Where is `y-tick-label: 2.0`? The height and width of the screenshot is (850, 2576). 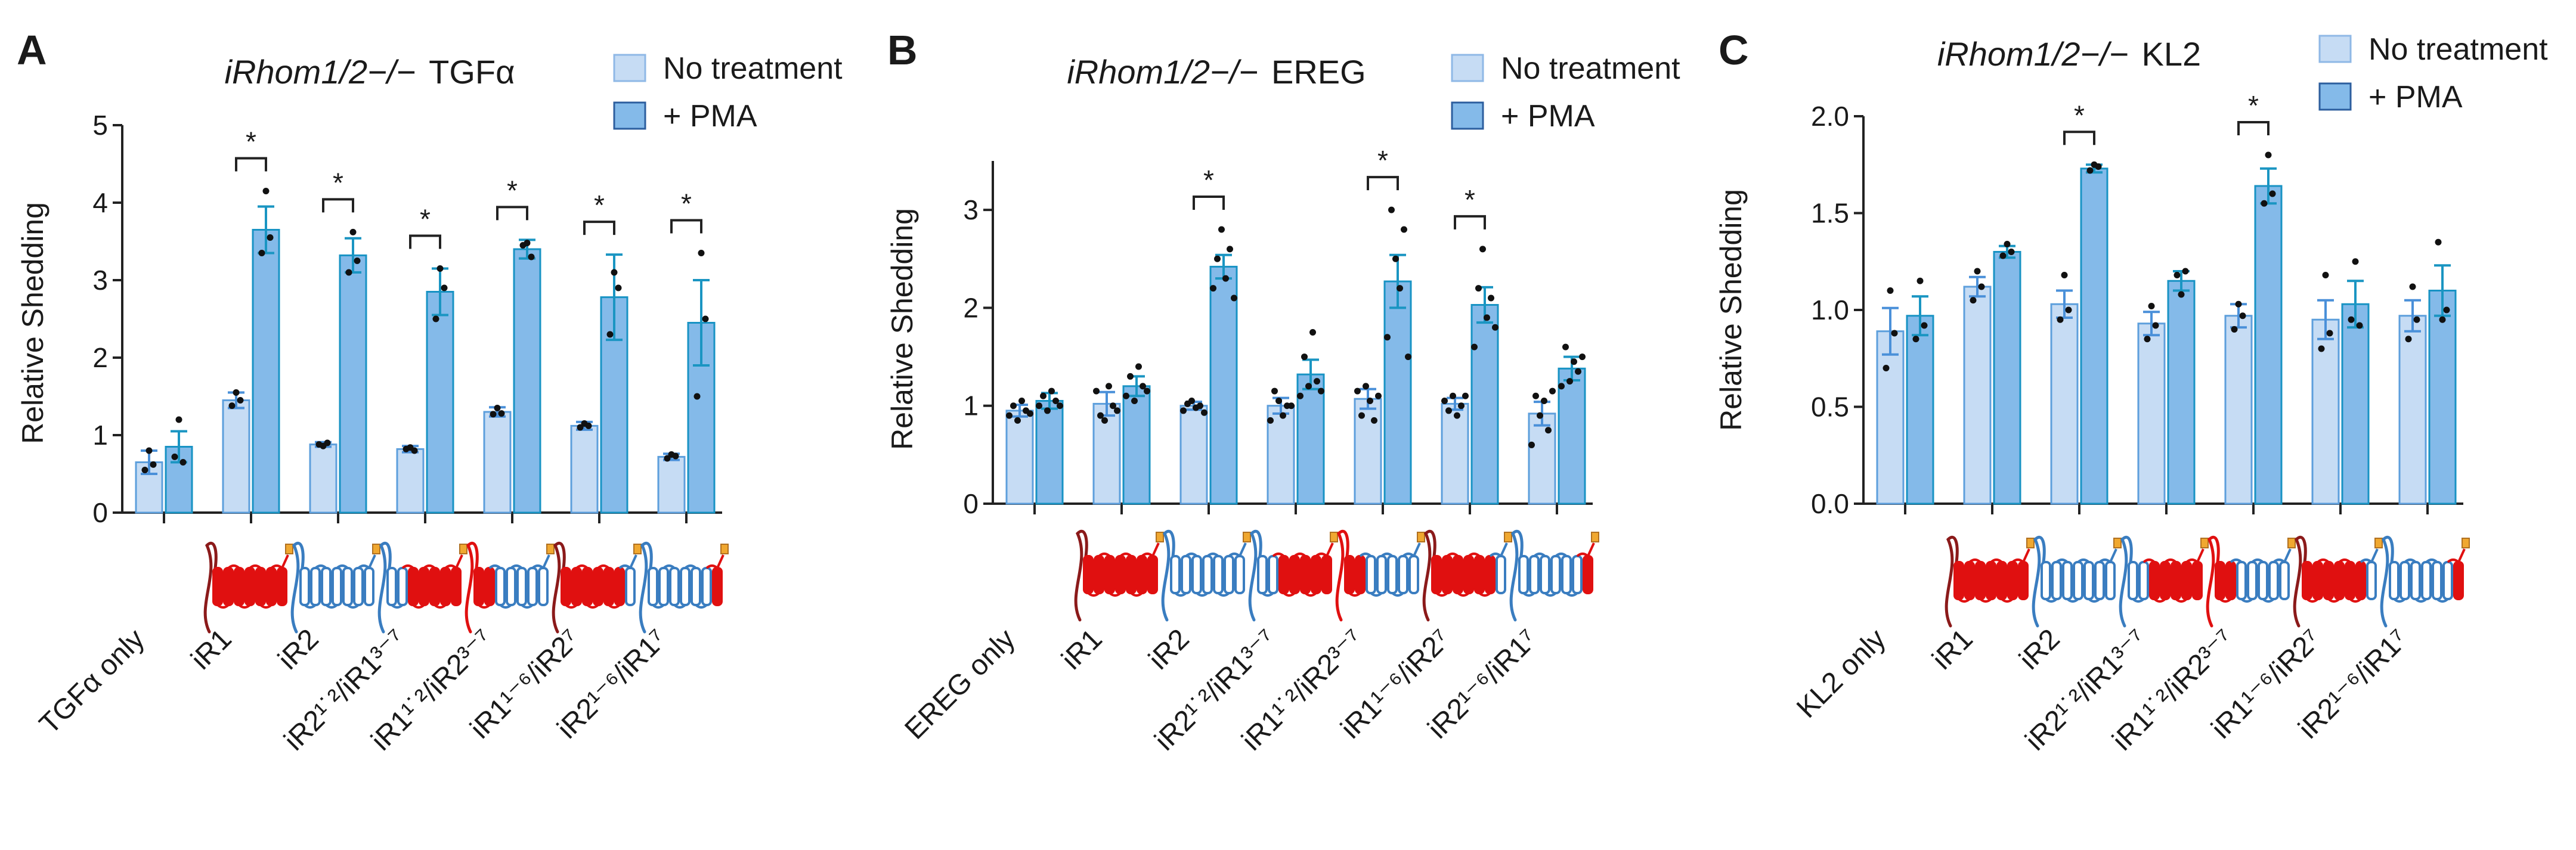 y-tick-label: 2.0 is located at coordinates (1830, 117).